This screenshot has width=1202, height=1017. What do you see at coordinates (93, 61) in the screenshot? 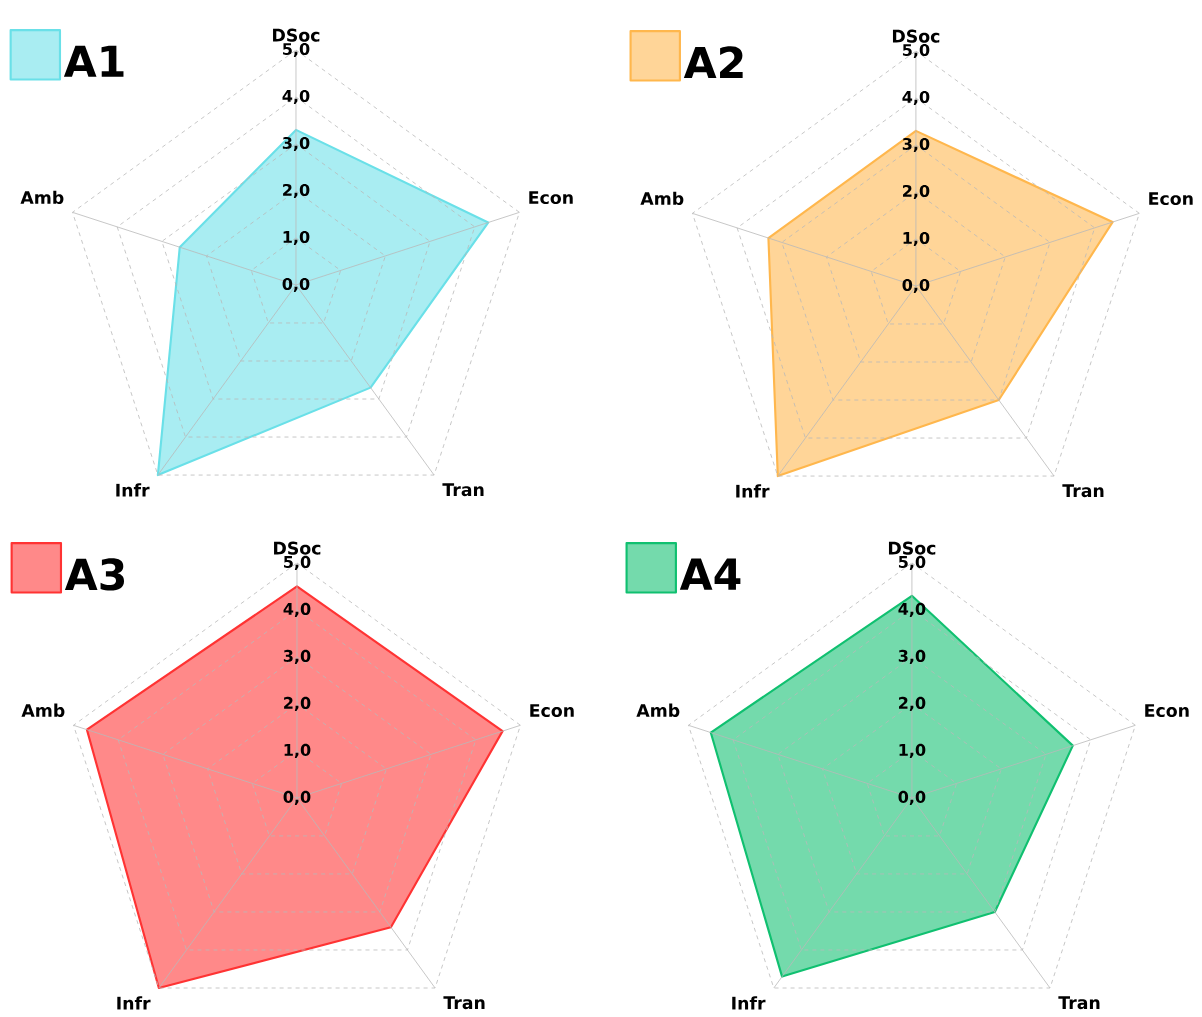
I see `legend-label: A1` at bounding box center [93, 61].